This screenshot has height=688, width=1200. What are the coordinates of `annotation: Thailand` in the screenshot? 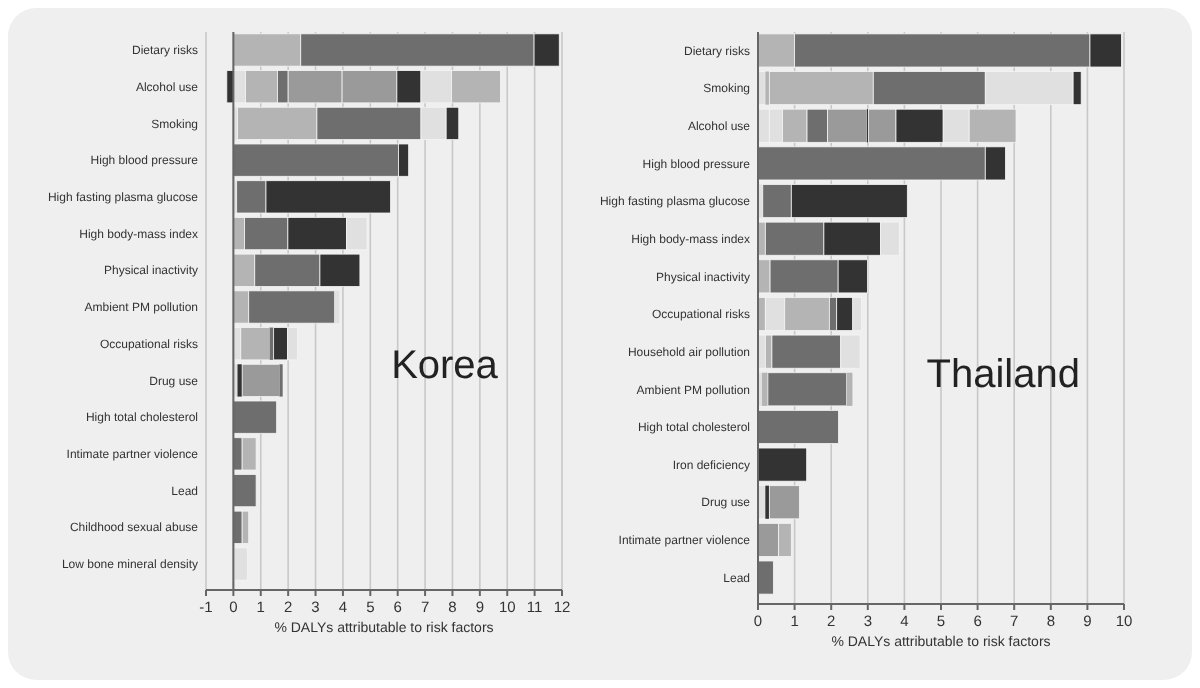 It's located at (1003, 374).